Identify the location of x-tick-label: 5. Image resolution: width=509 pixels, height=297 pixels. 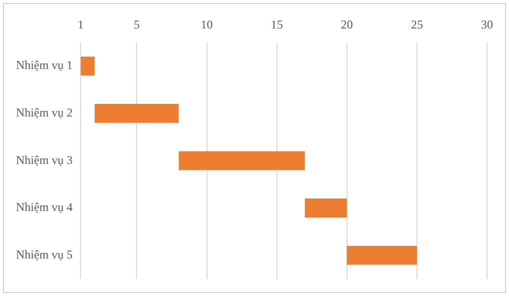
(137, 24).